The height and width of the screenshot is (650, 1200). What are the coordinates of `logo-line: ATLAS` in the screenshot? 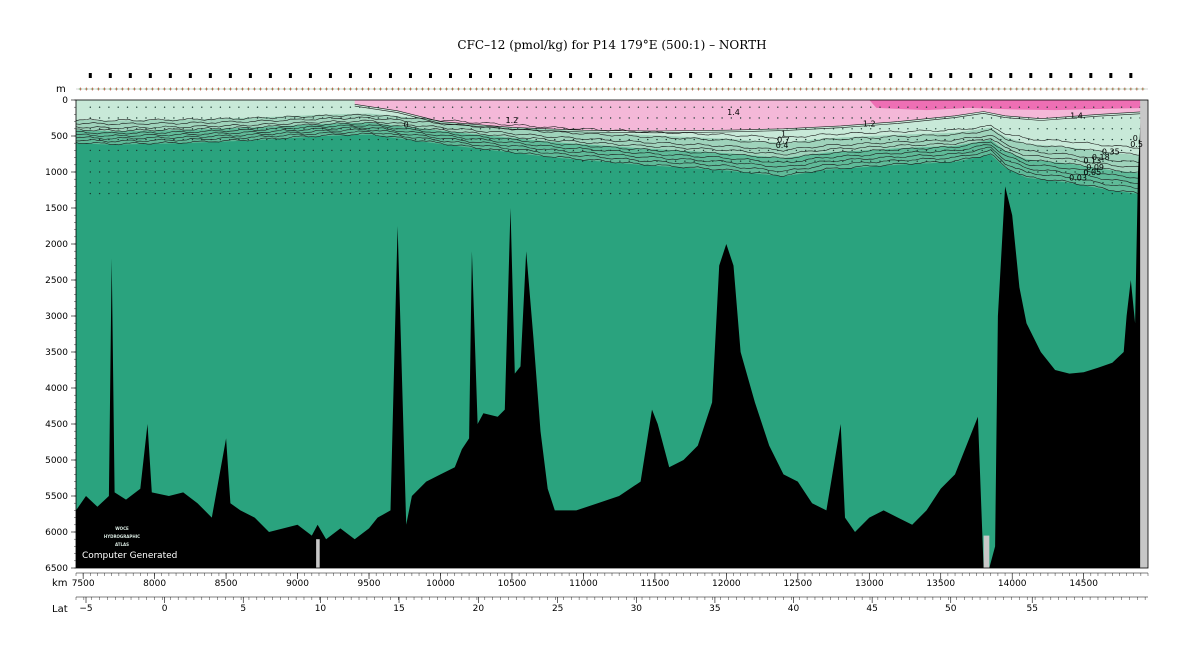 It's located at (122, 544).